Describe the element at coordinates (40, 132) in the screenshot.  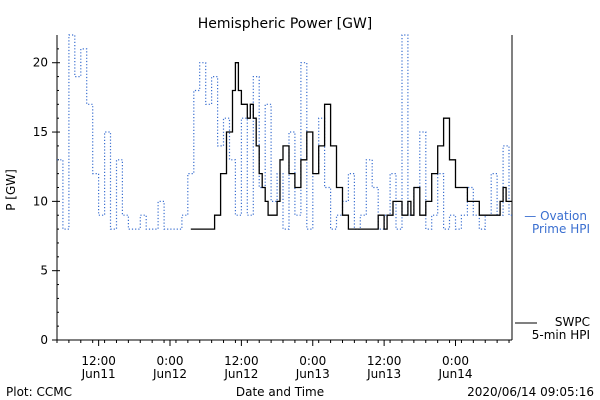
I see `y-tick-label: 15` at that location.